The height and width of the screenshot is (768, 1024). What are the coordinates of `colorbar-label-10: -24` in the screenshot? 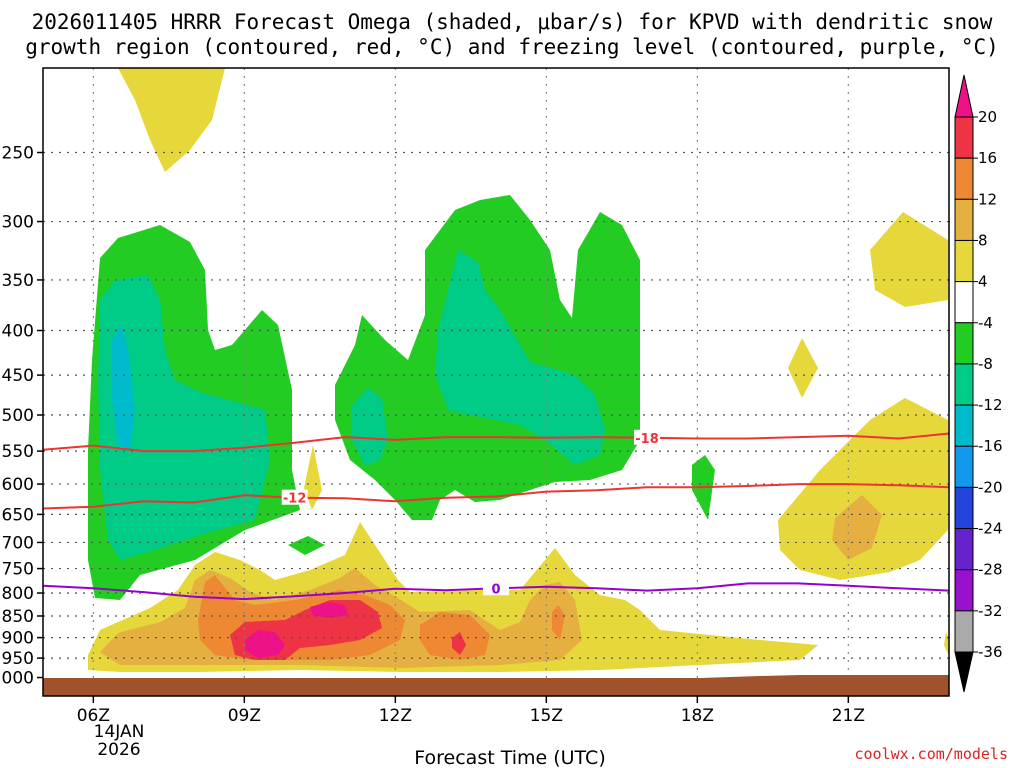 It's located at (990, 529).